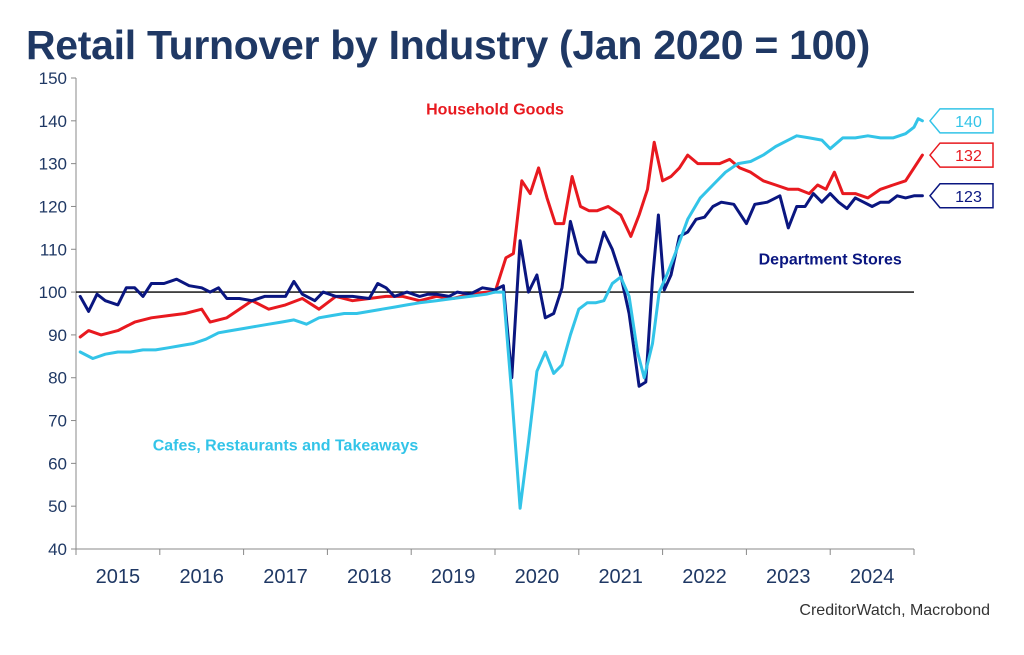 This screenshot has height=655, width=1024. I want to click on x-tick-label: 2015, so click(118, 577).